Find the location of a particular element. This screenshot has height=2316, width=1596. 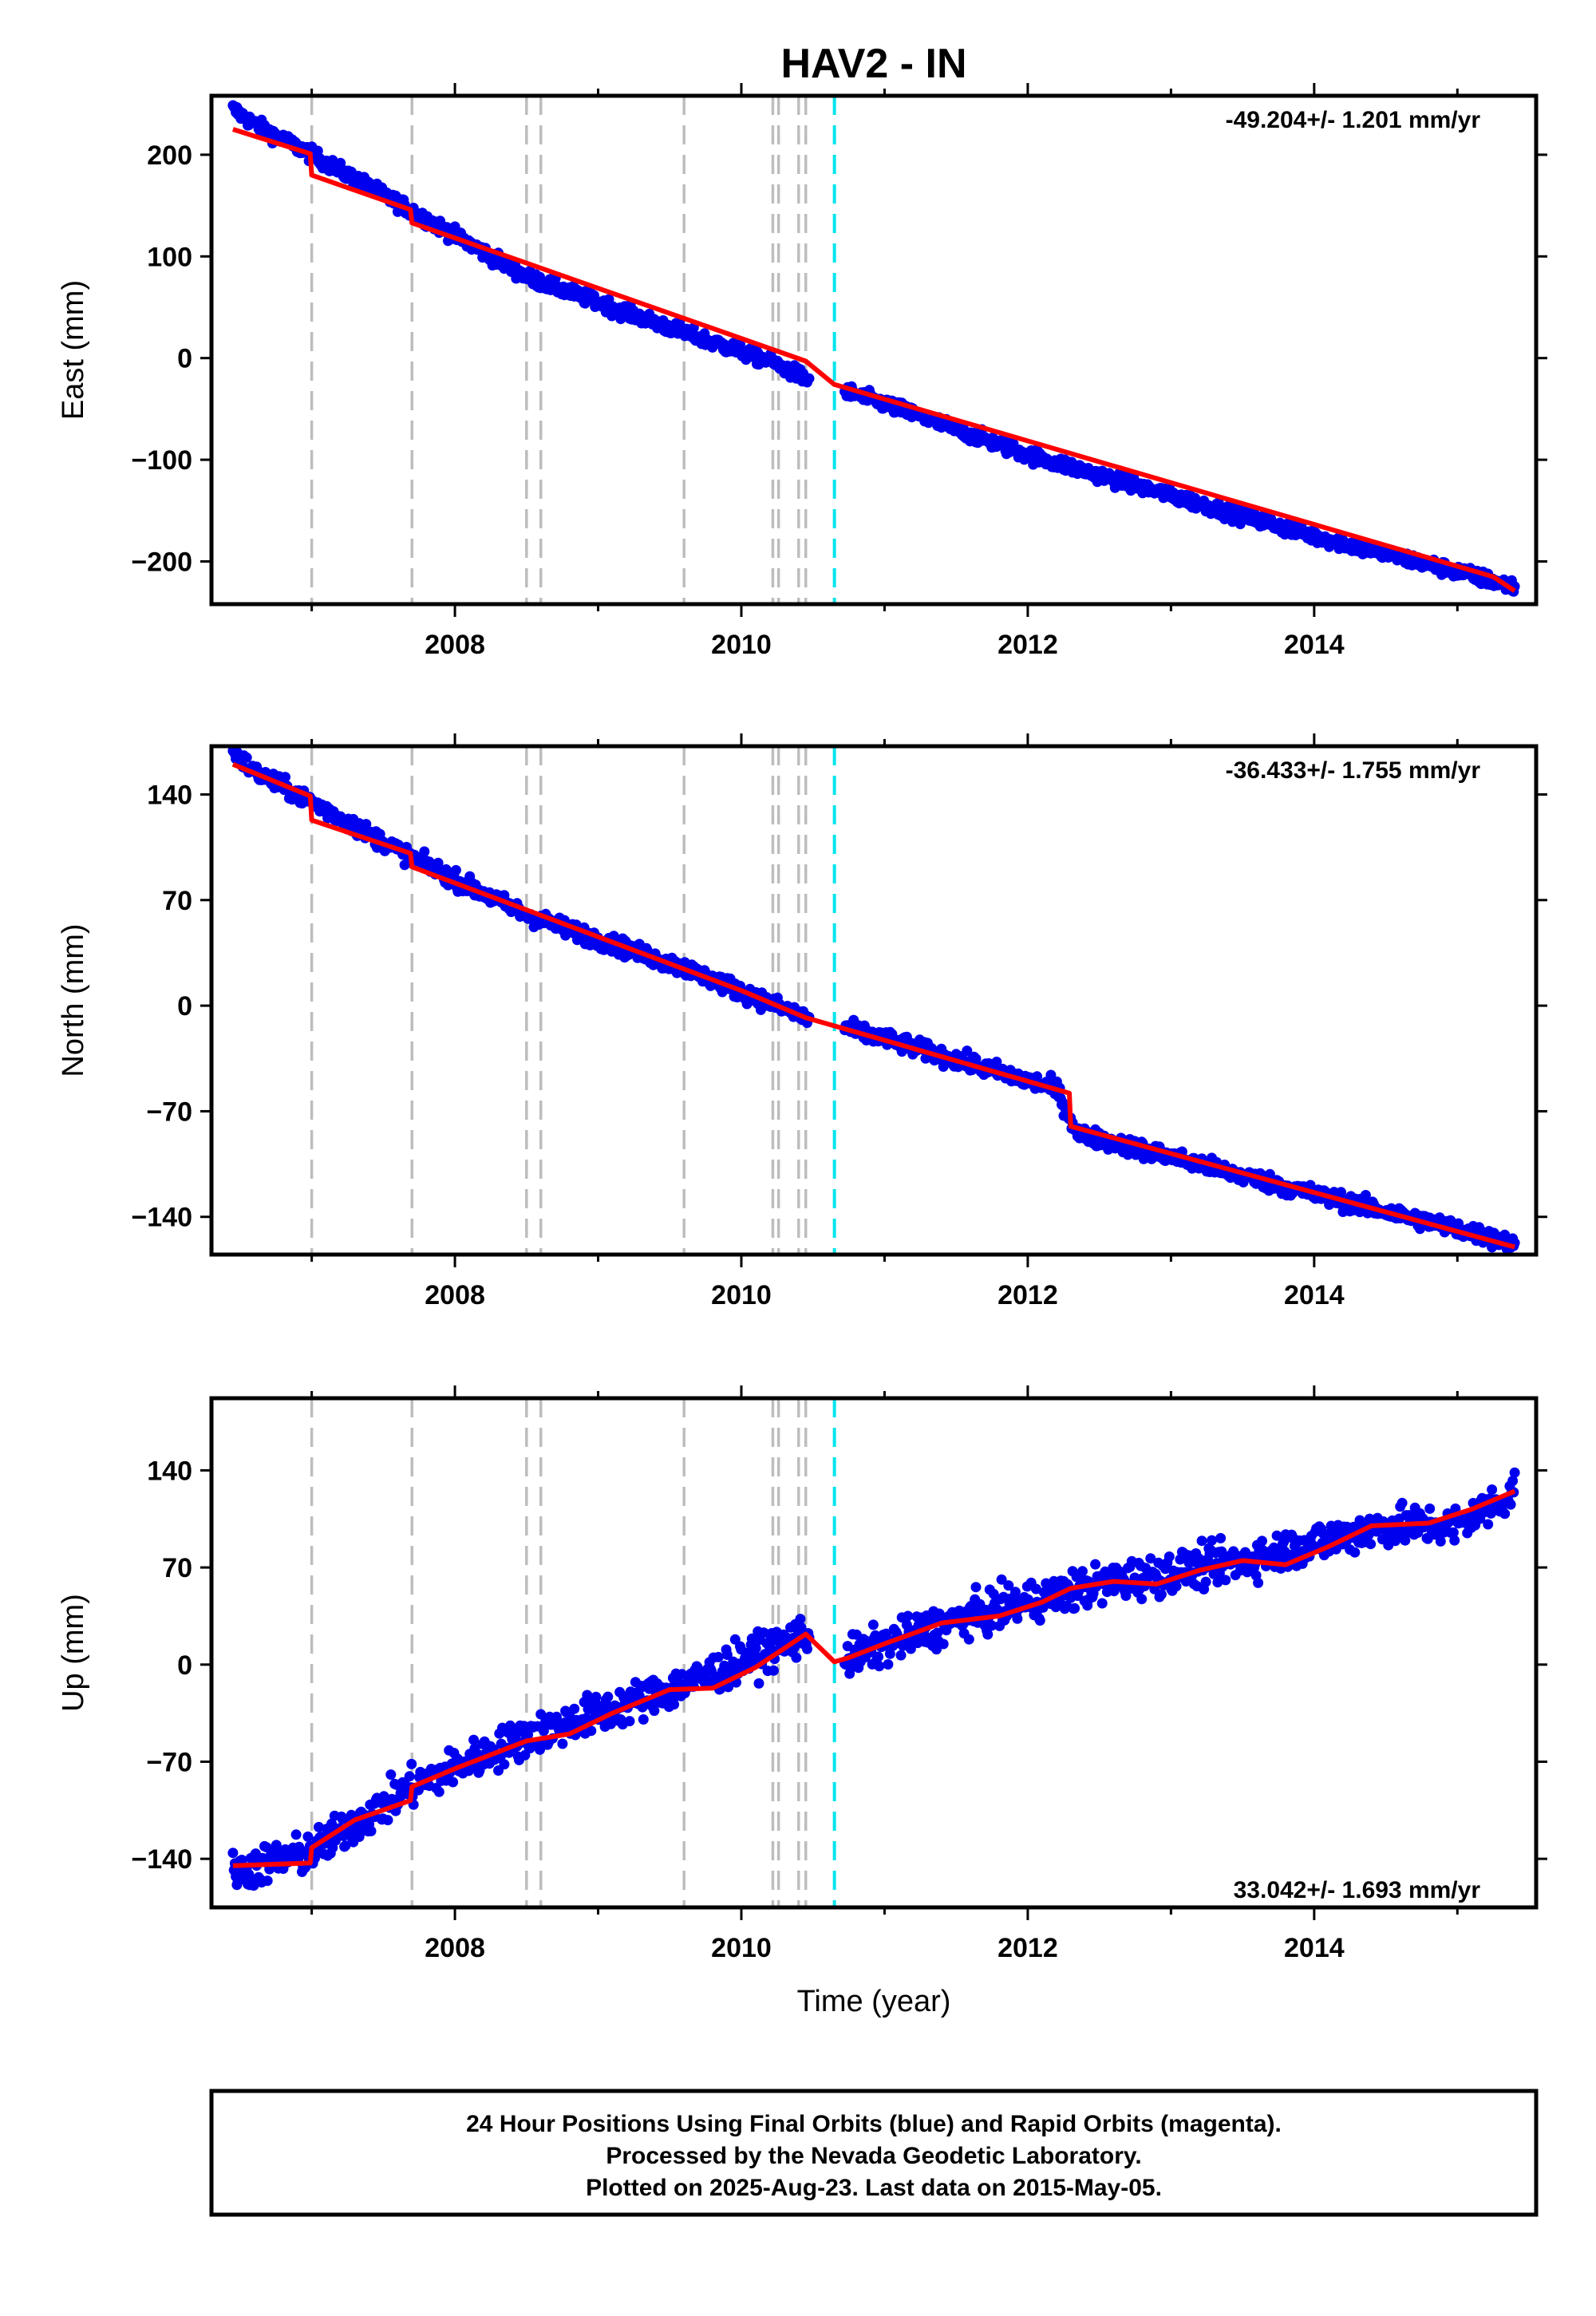

north-xtick-label: 2008 is located at coordinates (455, 1295).